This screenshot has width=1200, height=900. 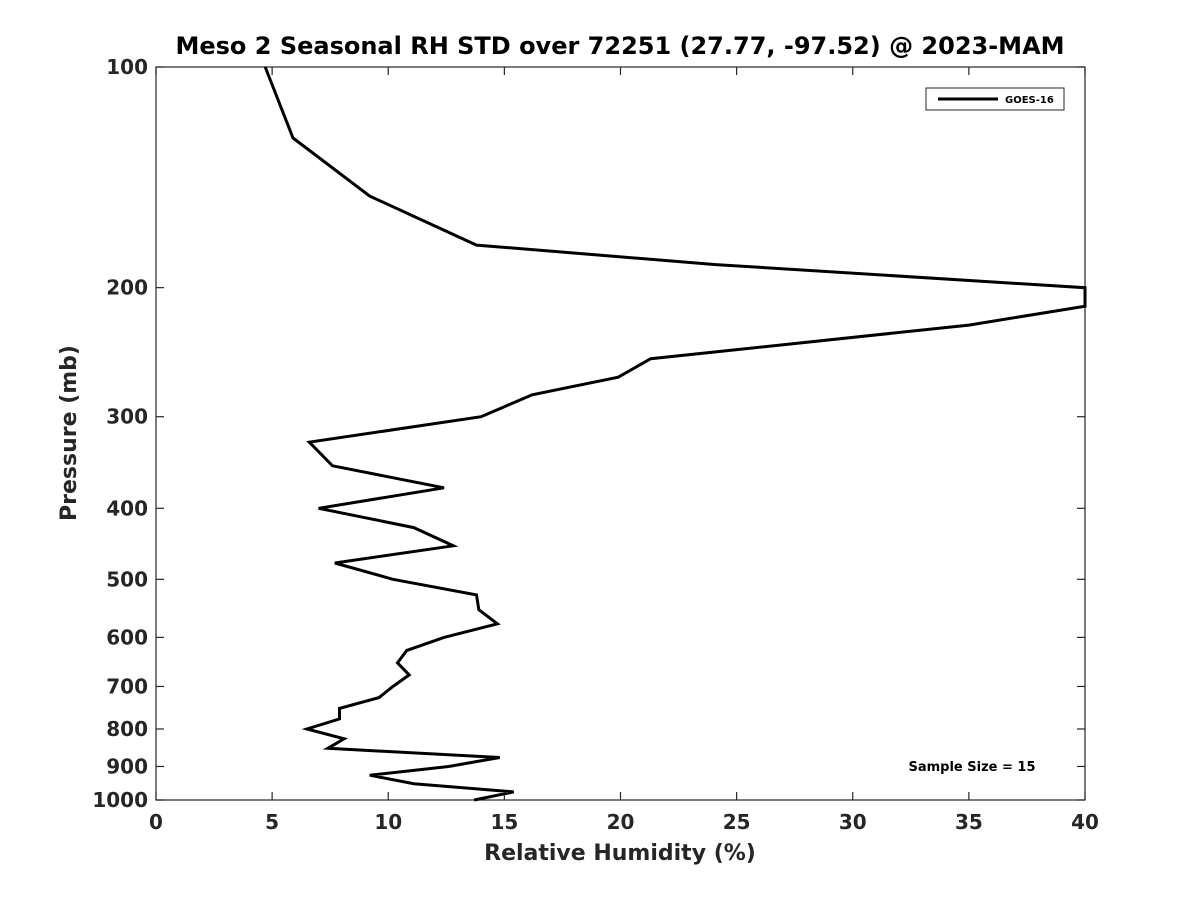 I want to click on x-tick-label: 5, so click(x=272, y=822).